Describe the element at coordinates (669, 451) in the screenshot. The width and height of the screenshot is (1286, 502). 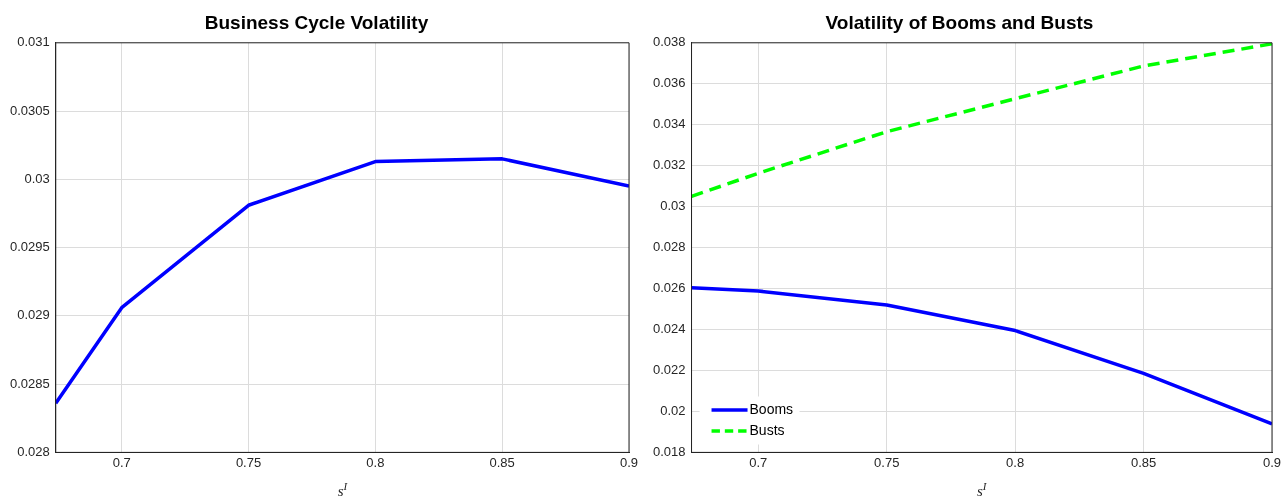
I see `y-tick-label: 0.018` at that location.